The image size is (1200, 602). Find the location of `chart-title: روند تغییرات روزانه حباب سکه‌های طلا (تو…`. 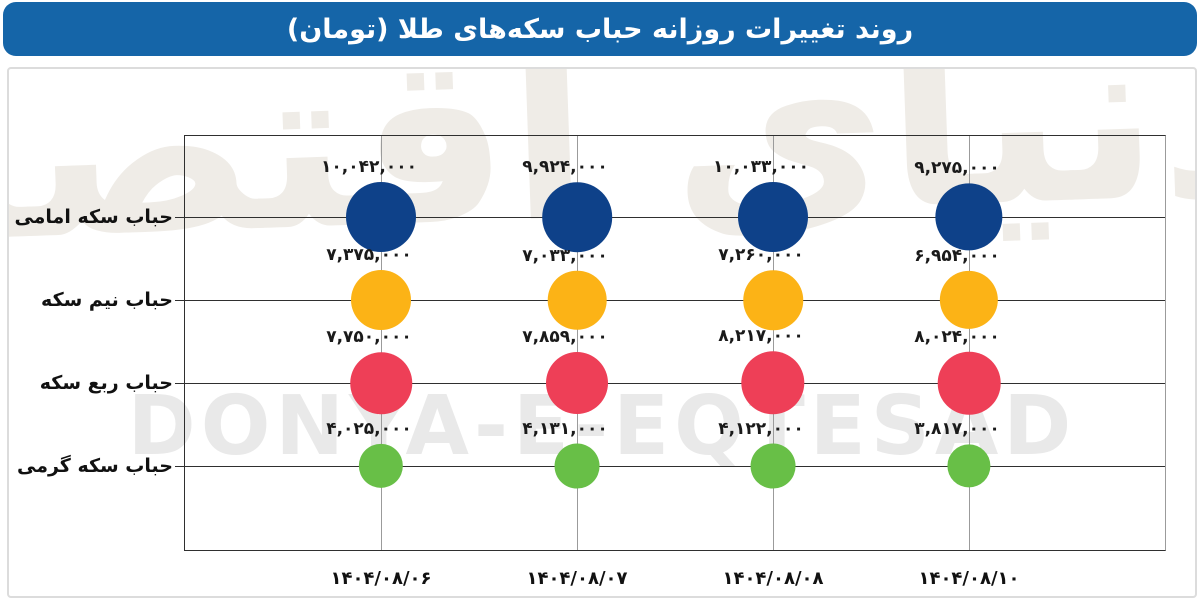

chart-title: روند تغییرات روزانه حباب سکه‌های طلا (تو… is located at coordinates (600, 29).